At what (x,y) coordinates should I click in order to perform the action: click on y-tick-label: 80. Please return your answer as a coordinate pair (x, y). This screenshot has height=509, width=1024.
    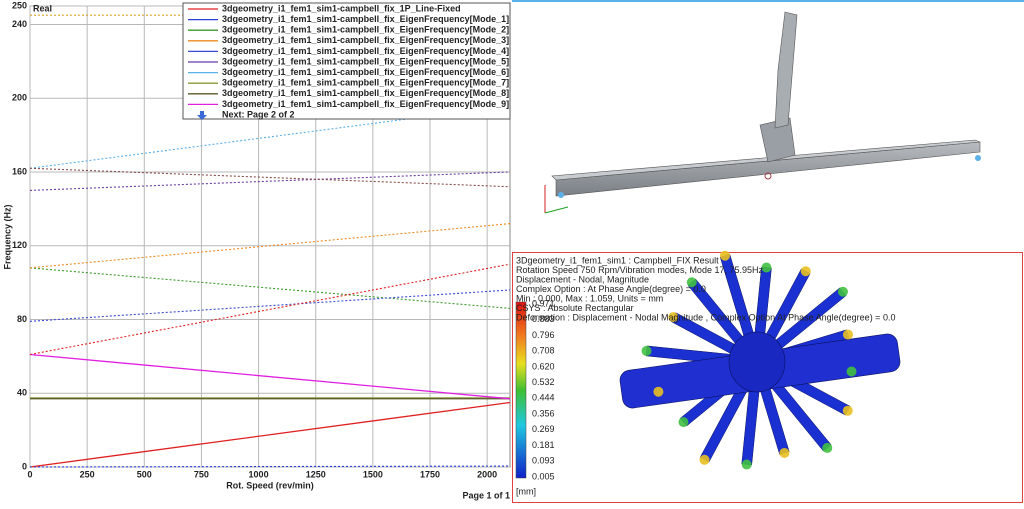
    Looking at the image, I should click on (22, 319).